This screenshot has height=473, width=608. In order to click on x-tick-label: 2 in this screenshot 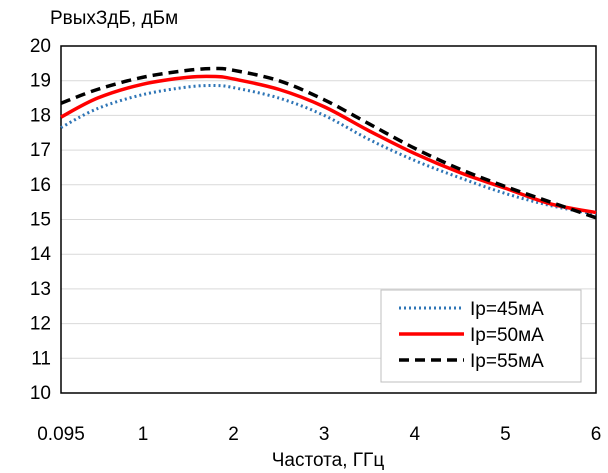, I will do `click(233, 434)`.